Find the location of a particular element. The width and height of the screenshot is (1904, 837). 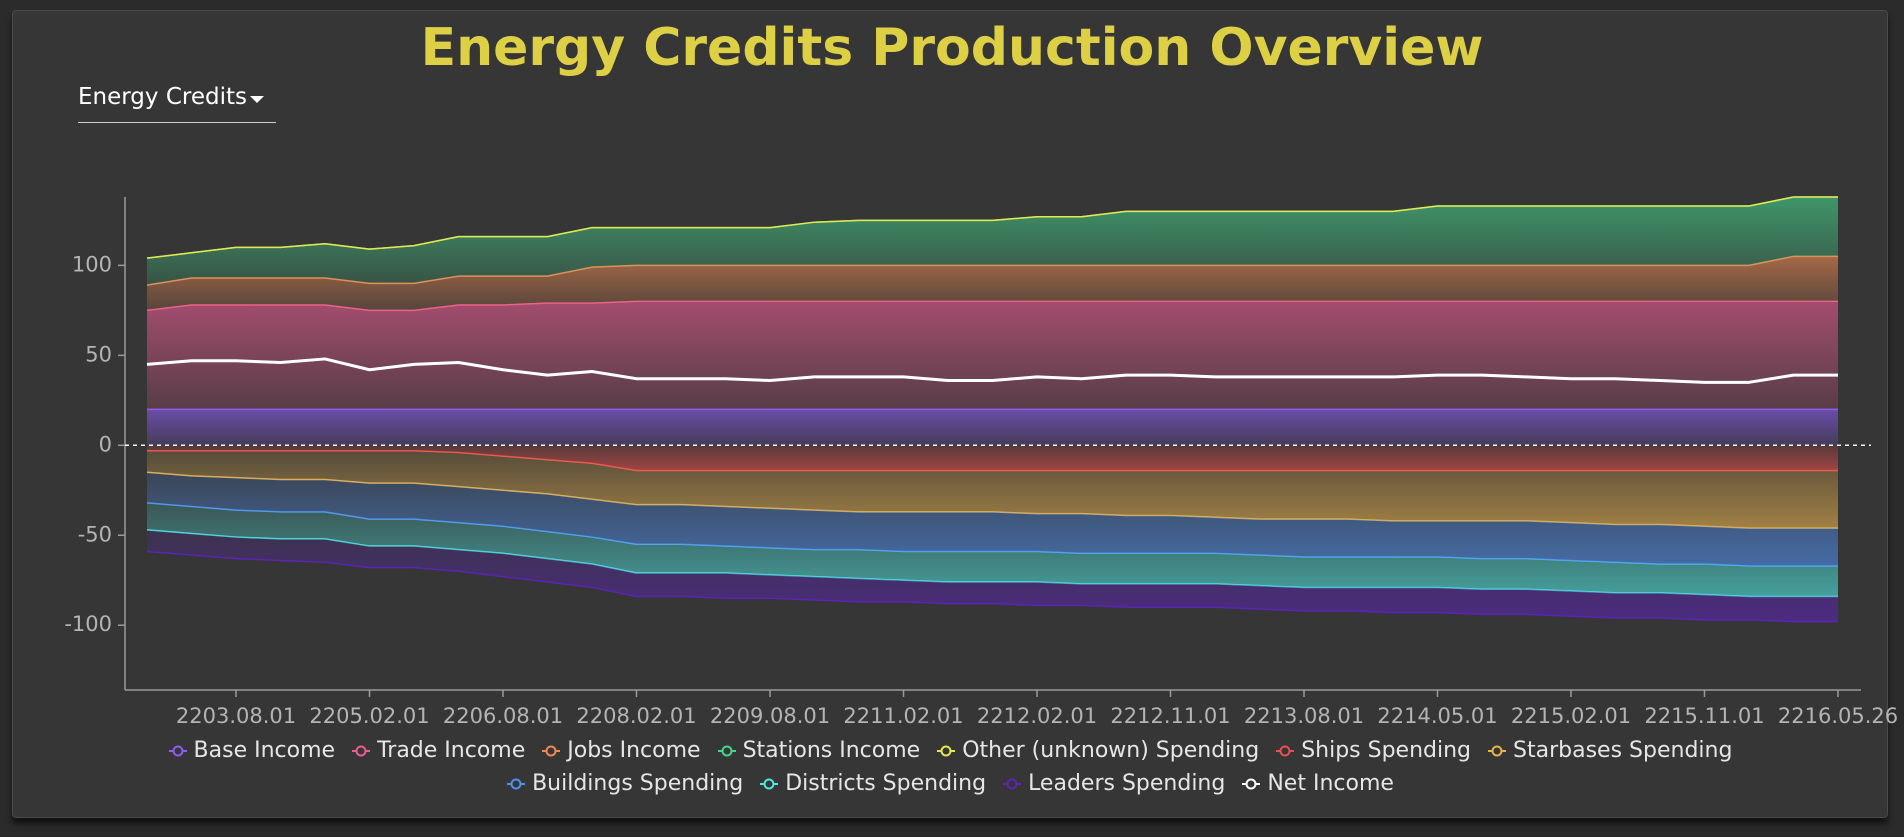

x-tick-label: 2213.08.01 is located at coordinates (1304, 716).